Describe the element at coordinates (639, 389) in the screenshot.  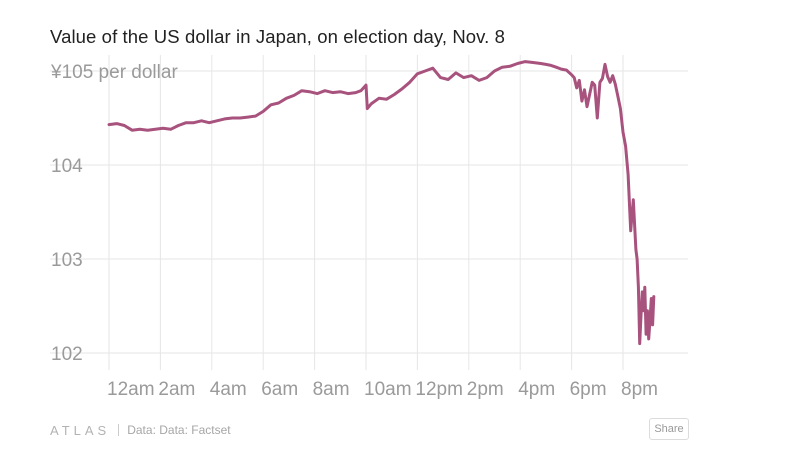
I see `x-tick-label: 8pm` at that location.